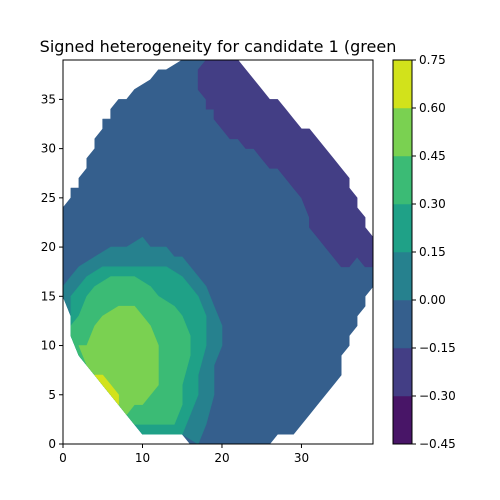  I want to click on y-tick-label: 25, so click(48, 198).